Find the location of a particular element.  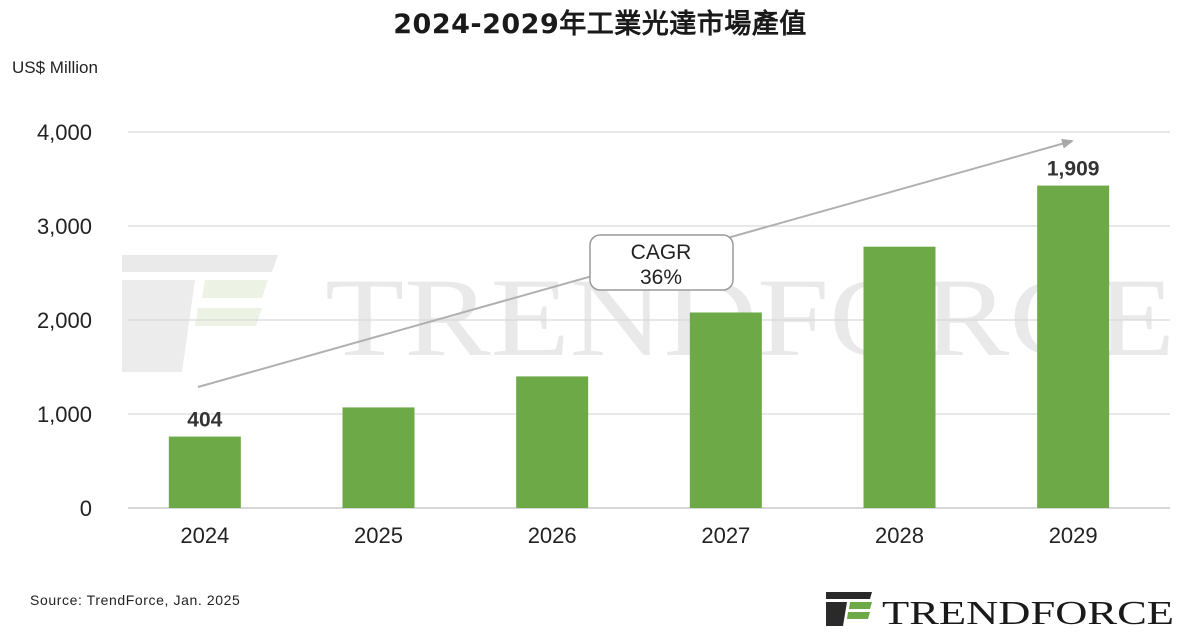

y-axis-ticks: 0 1,000 2,000 3,000 4,000 is located at coordinates (64, 320).